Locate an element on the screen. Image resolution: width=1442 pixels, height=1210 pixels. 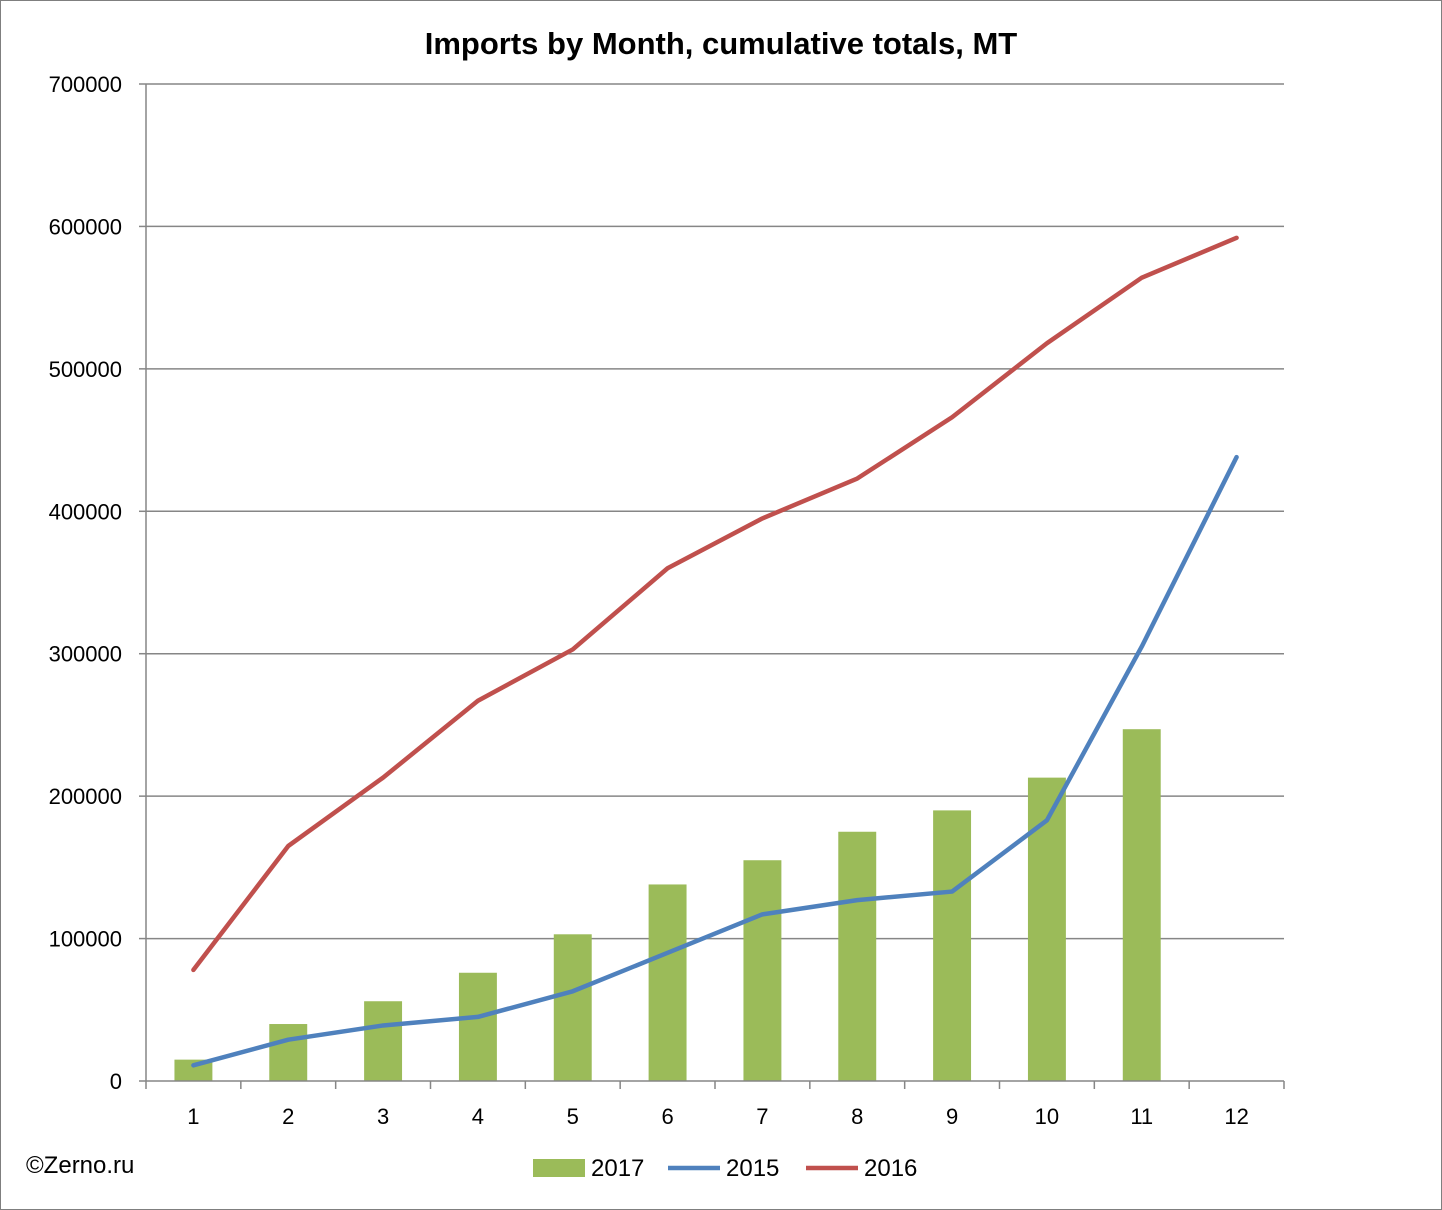
x-tick-label: 7 is located at coordinates (762, 1116).